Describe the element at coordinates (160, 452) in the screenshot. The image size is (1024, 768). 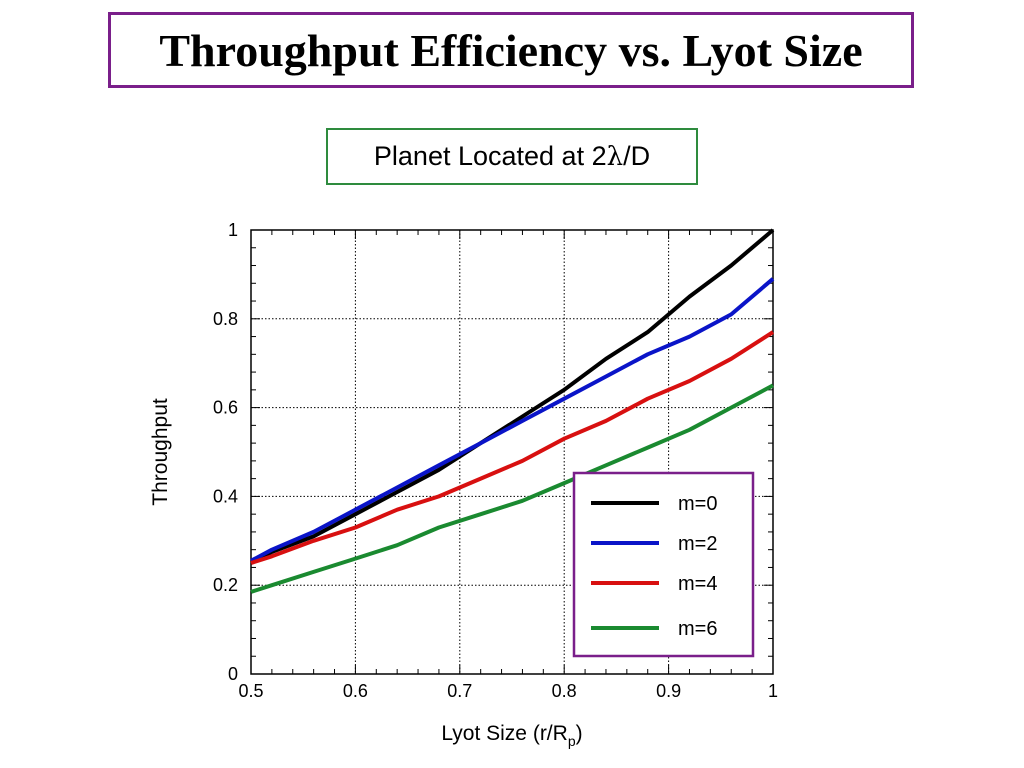
I see `y-axis-label: Throughput` at that location.